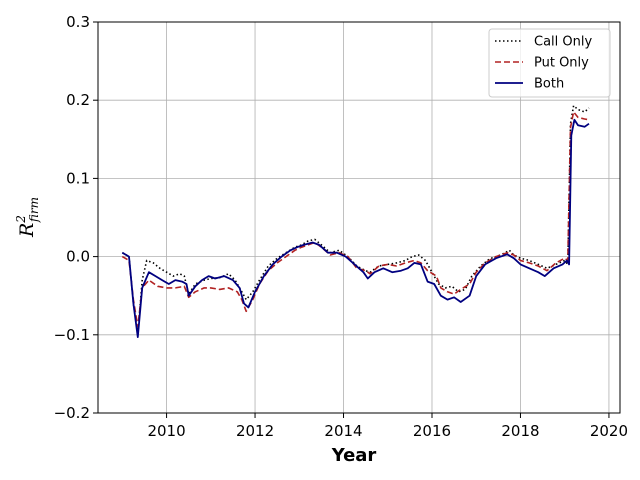  Describe the element at coordinates (343, 431) in the screenshot. I see `x-tick-label: 2014` at that location.